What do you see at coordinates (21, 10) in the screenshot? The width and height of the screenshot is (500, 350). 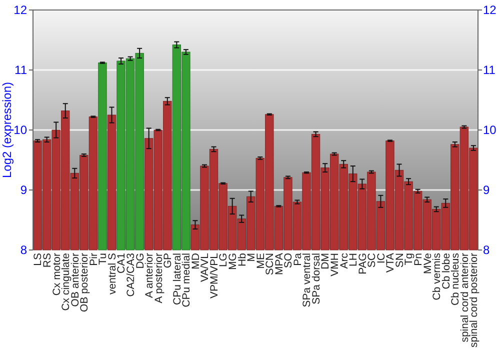 I see `y-tick-label: 12` at bounding box center [21, 10].